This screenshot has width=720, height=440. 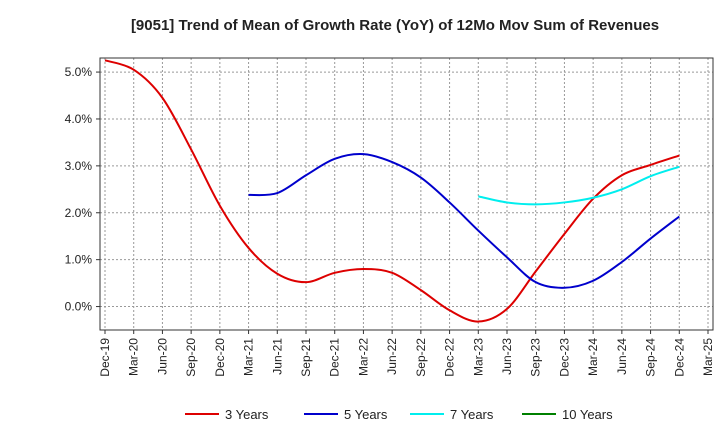 I want to click on y-tick-label: 4.0%, so click(x=79, y=119).